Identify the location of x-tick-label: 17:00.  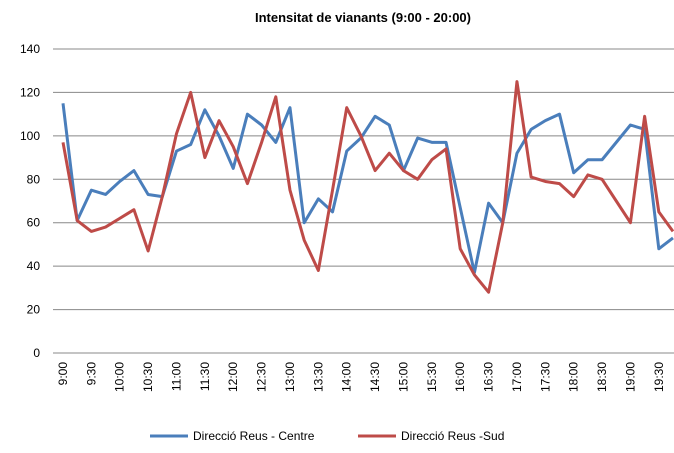
(517, 377).